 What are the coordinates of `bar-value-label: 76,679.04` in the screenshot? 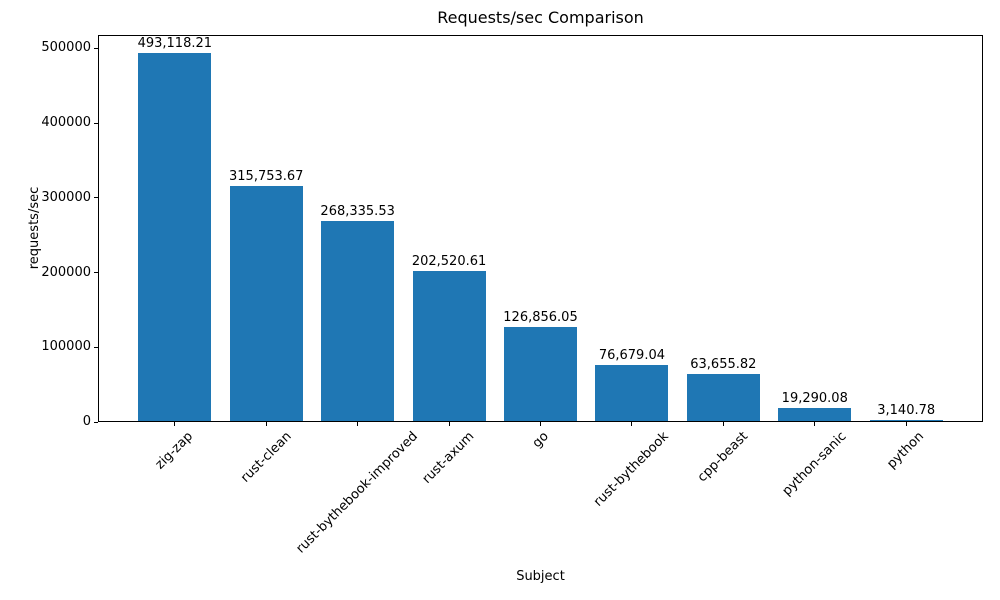 It's located at (632, 355).